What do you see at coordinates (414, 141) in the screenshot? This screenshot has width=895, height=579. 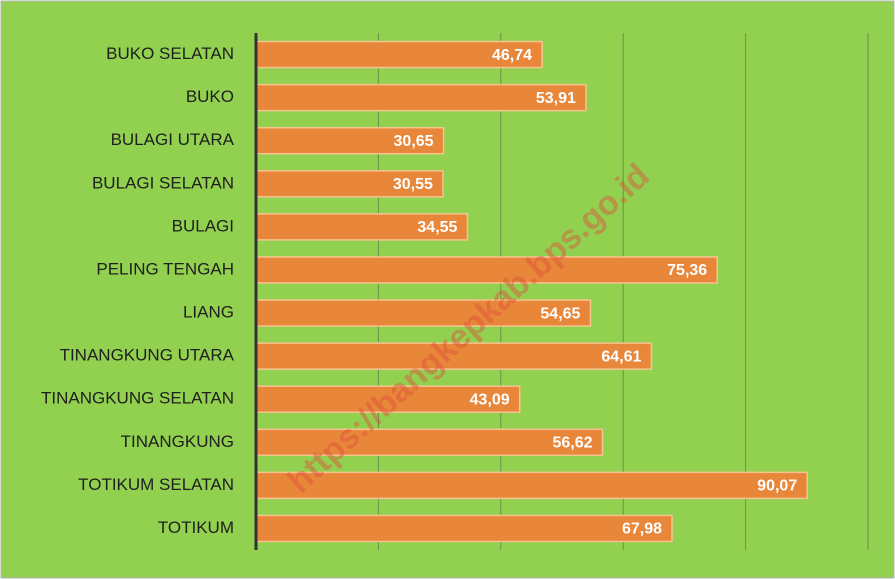 I see `value-label: 30,65` at bounding box center [414, 141].